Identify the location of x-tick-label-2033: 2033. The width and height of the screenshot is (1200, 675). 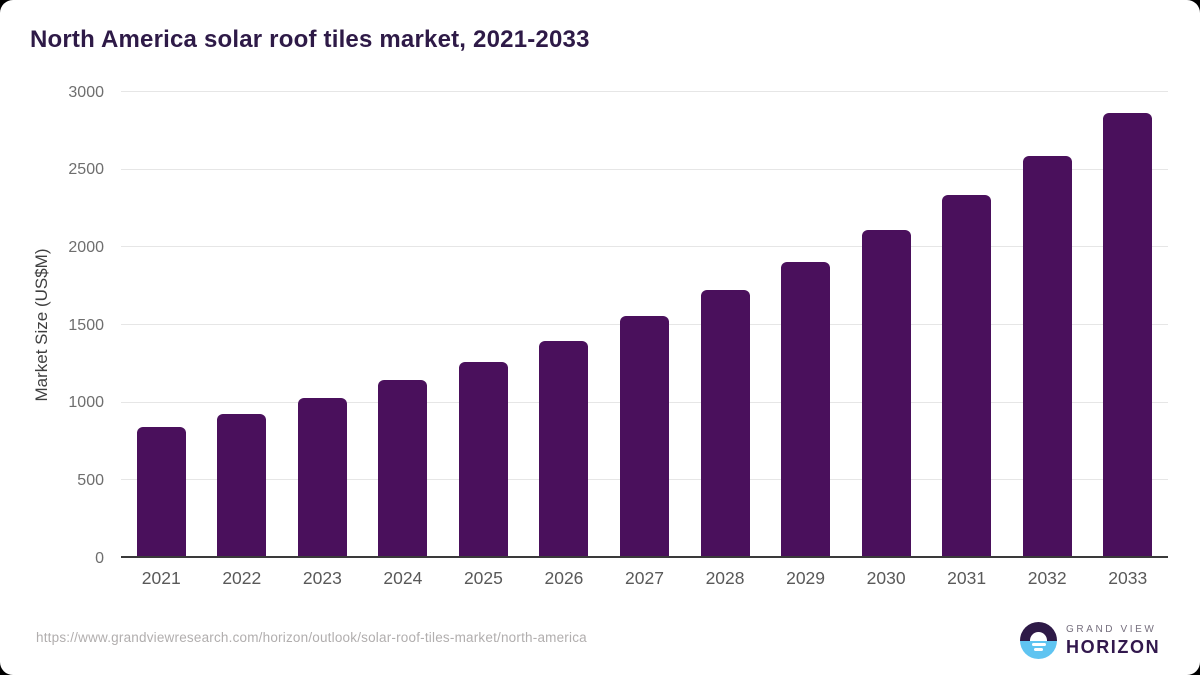
(1128, 578).